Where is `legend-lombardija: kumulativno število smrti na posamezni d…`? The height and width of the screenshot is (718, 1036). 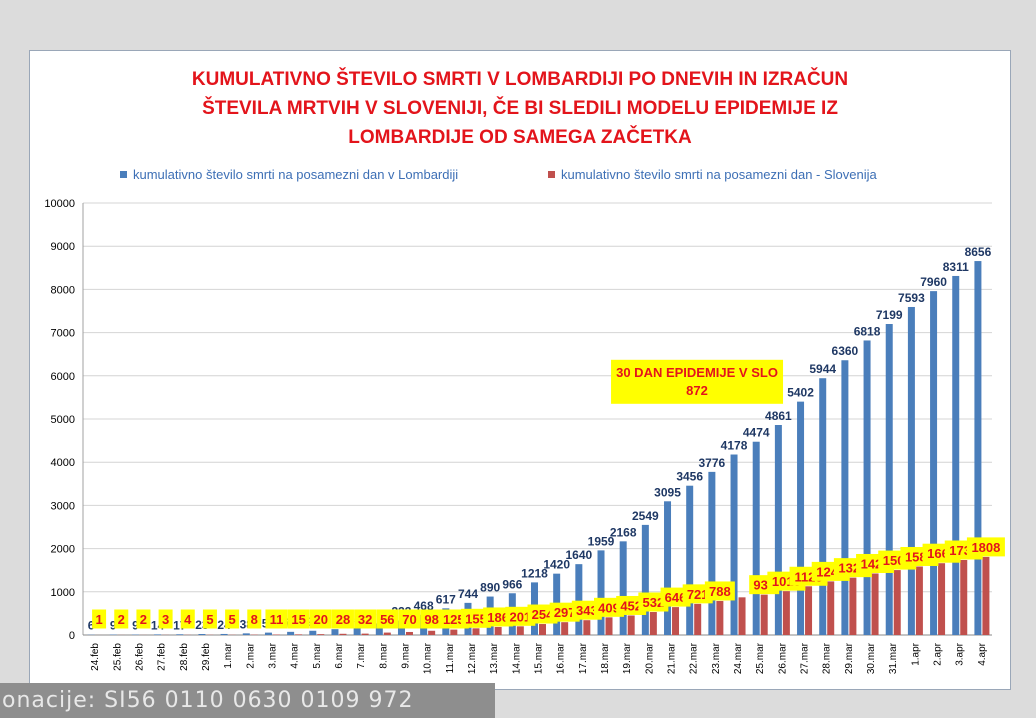 legend-lombardija: kumulativno število smrti na posamezni d… is located at coordinates (289, 174).